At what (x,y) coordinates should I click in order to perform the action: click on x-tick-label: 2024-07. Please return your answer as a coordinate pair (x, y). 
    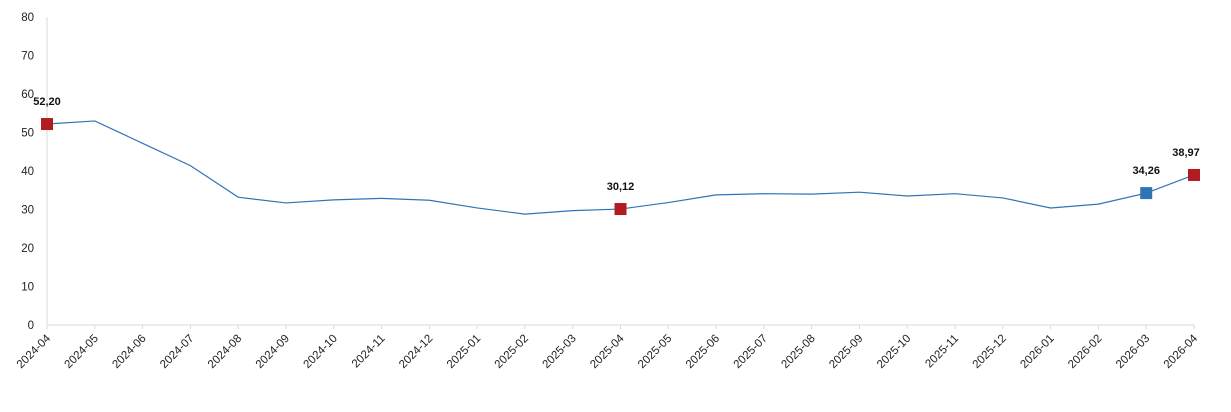
    Looking at the image, I should click on (177, 352).